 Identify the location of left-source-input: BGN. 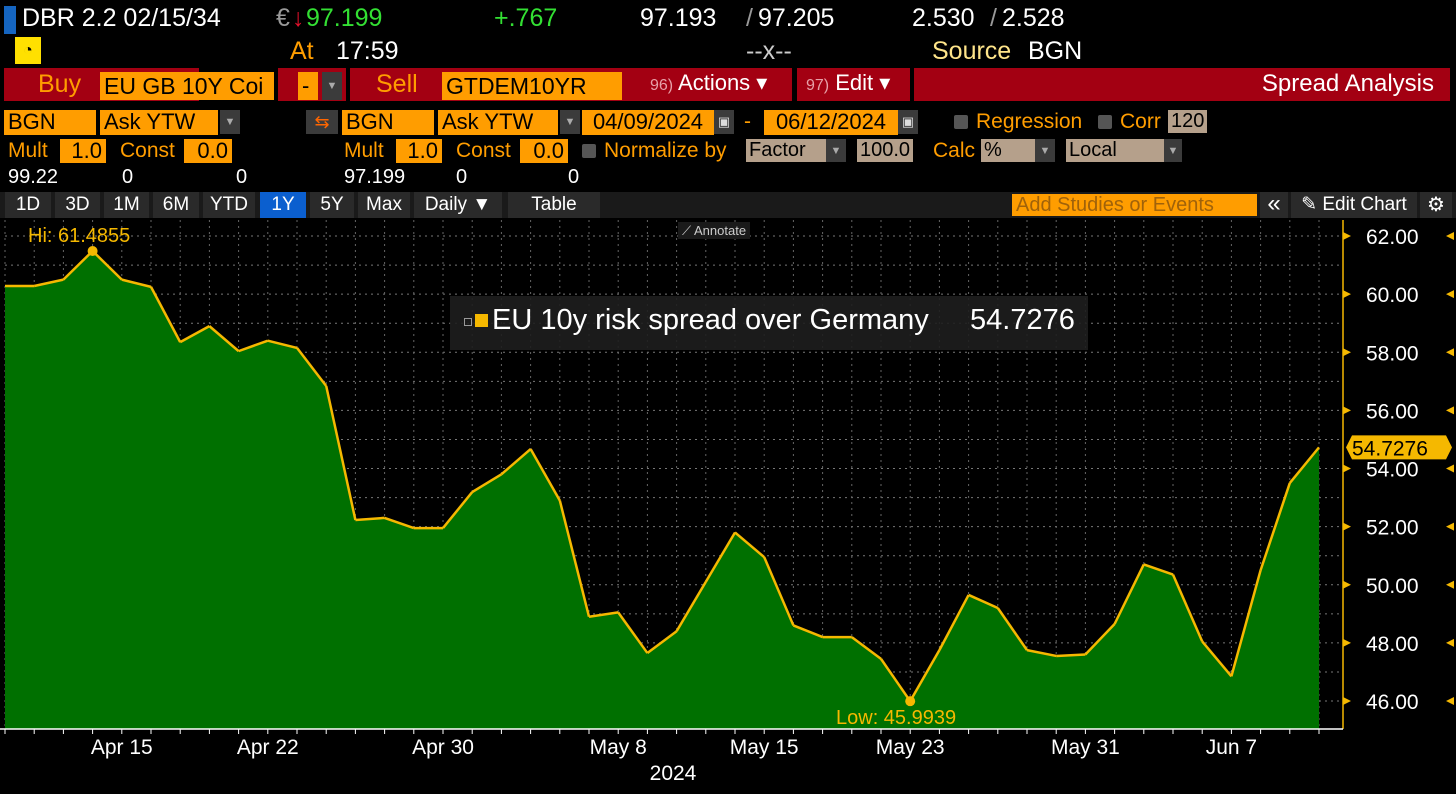
(50, 122).